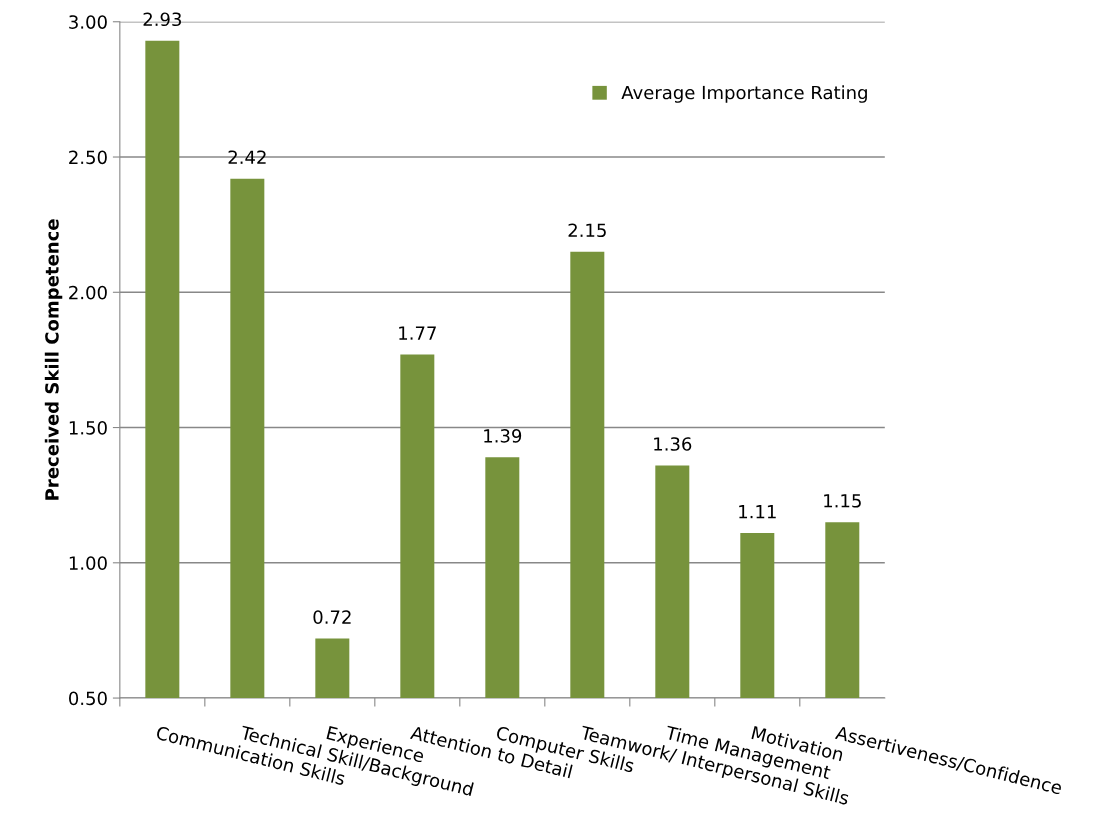 The width and height of the screenshot is (1120, 837). What do you see at coordinates (53, 359) in the screenshot?
I see `y-axis-title: Preceived Skill Competence` at bounding box center [53, 359].